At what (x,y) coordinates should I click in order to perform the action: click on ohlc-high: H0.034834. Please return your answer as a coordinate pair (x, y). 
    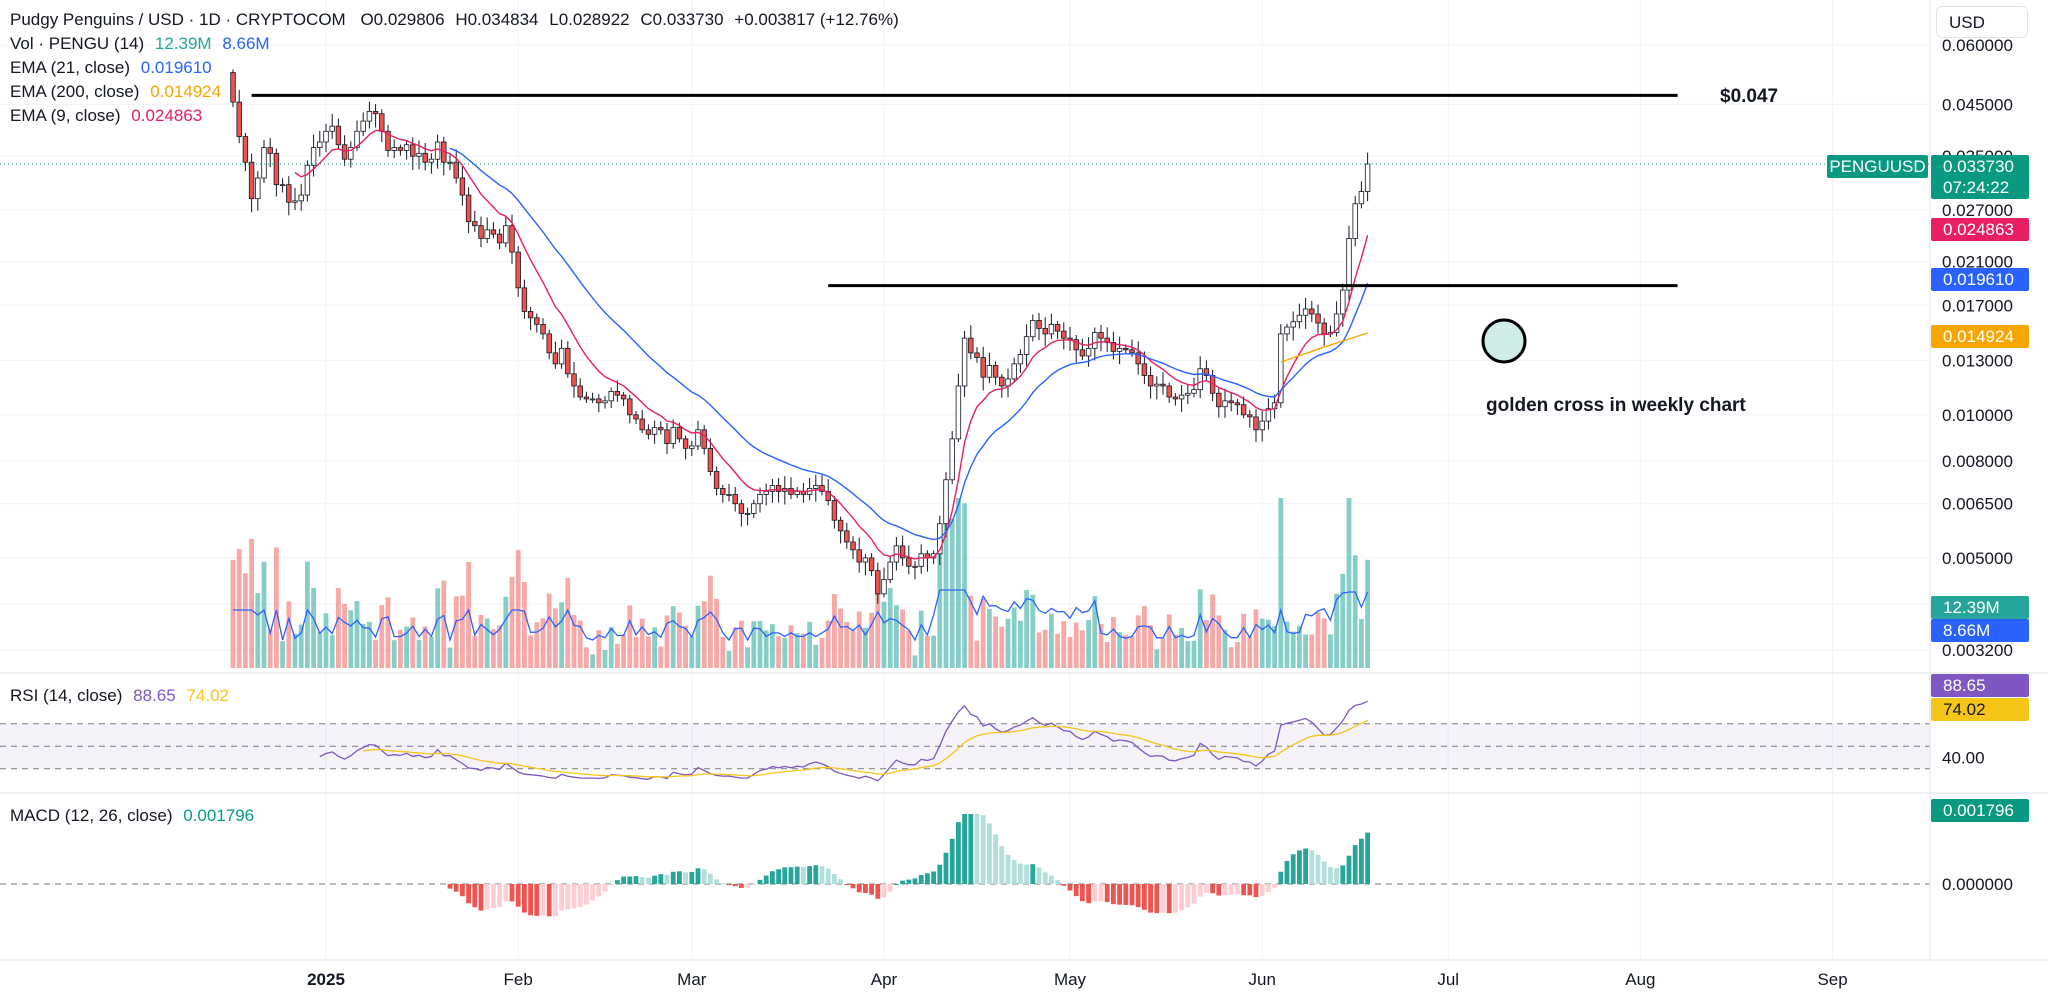
    Looking at the image, I should click on (497, 19).